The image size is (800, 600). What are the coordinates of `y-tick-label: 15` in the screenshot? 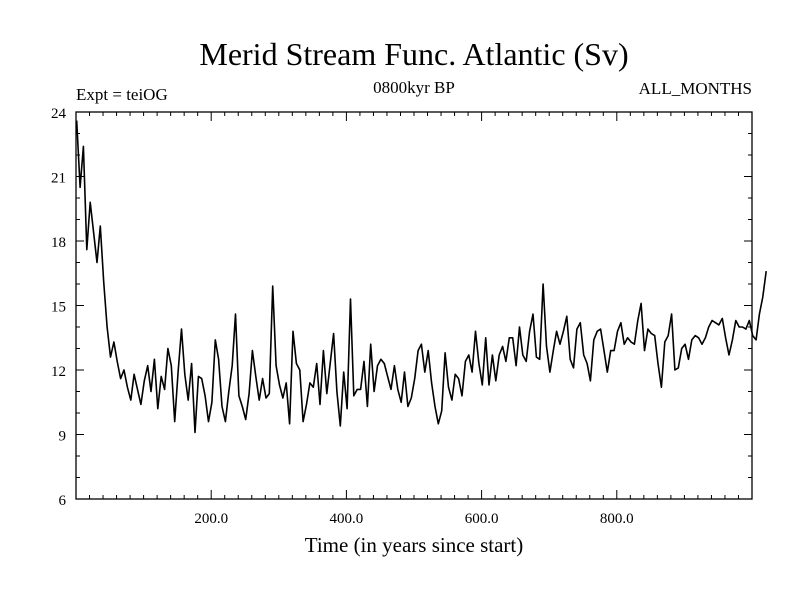 It's located at (58, 308).